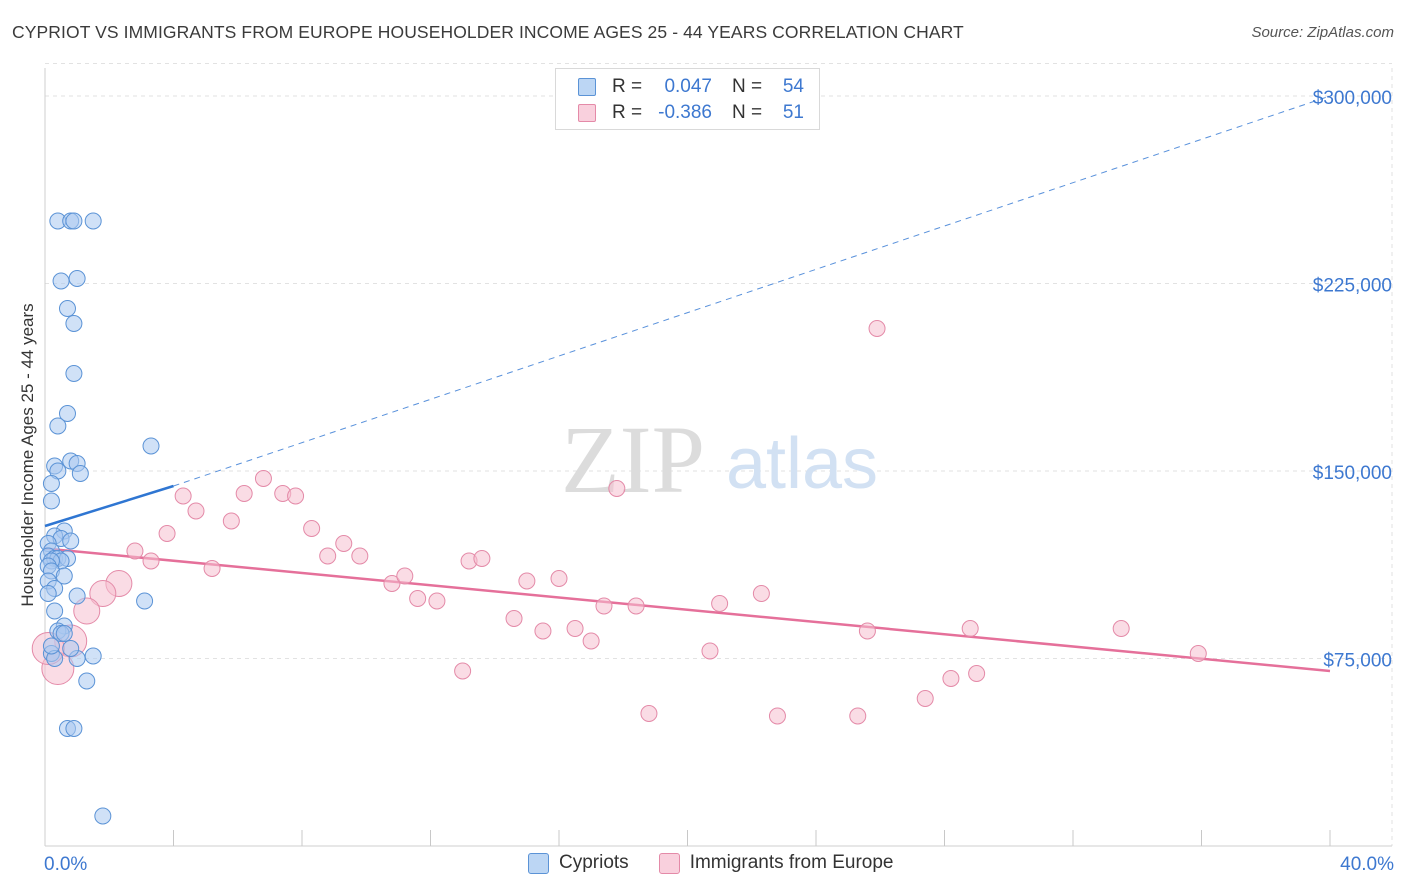 This screenshot has width=1406, height=892. What do you see at coordinates (1322, 32) in the screenshot?
I see `source-credit: Source: ZipAtlas.com` at bounding box center [1322, 32].